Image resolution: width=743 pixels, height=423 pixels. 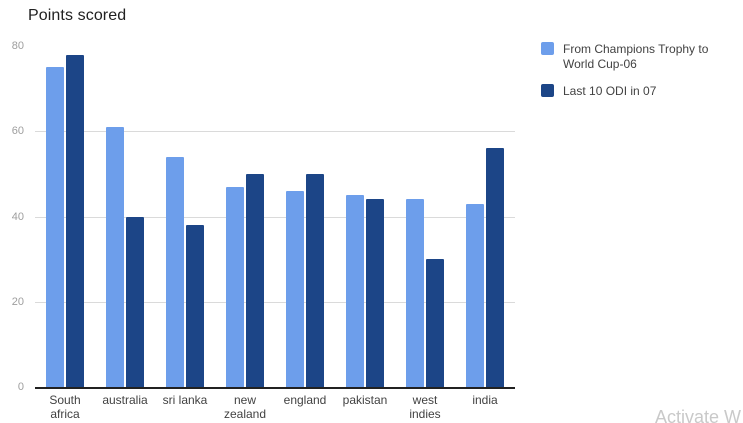 I want to click on x-label-australia: australia, so click(x=125, y=400).